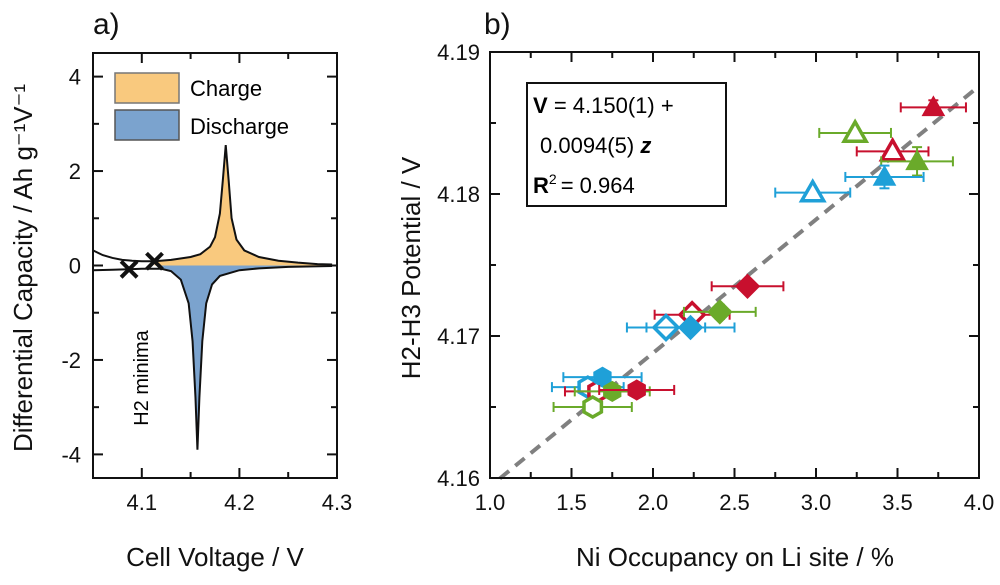  I want to click on r2-symbol: R, so click(541, 185).